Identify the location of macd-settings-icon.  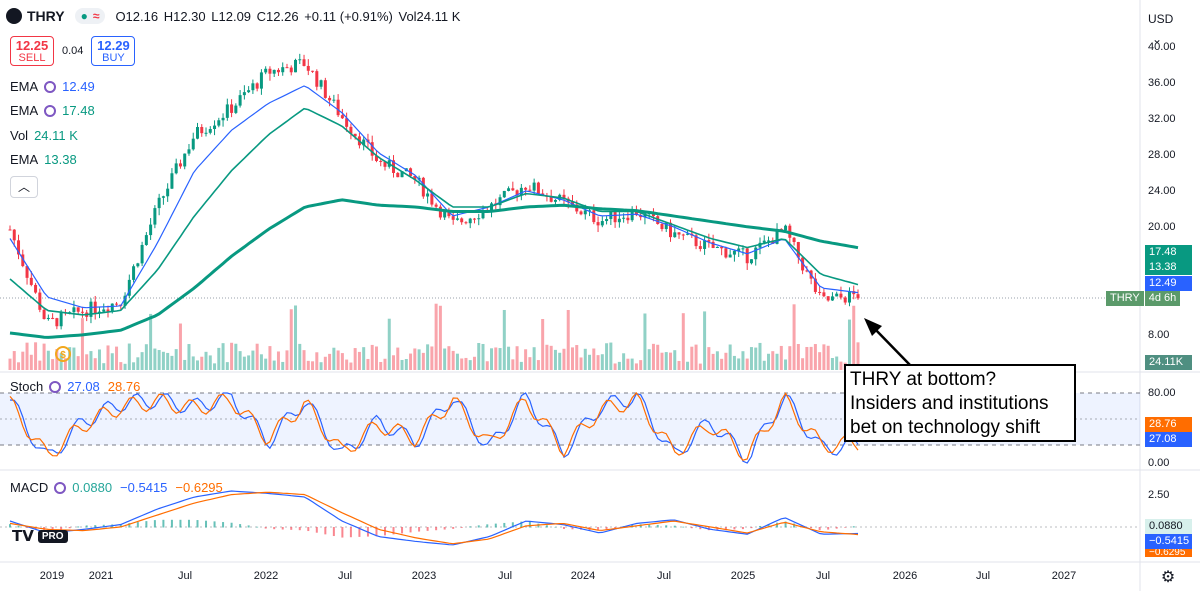
(60, 487).